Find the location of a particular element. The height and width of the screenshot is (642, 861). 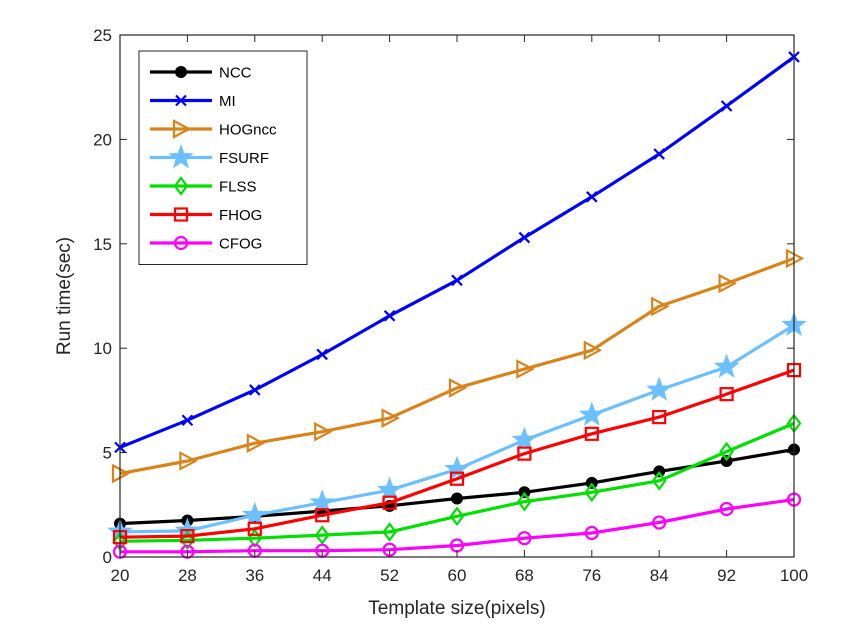

y-tick-label: 20 is located at coordinates (102, 139).